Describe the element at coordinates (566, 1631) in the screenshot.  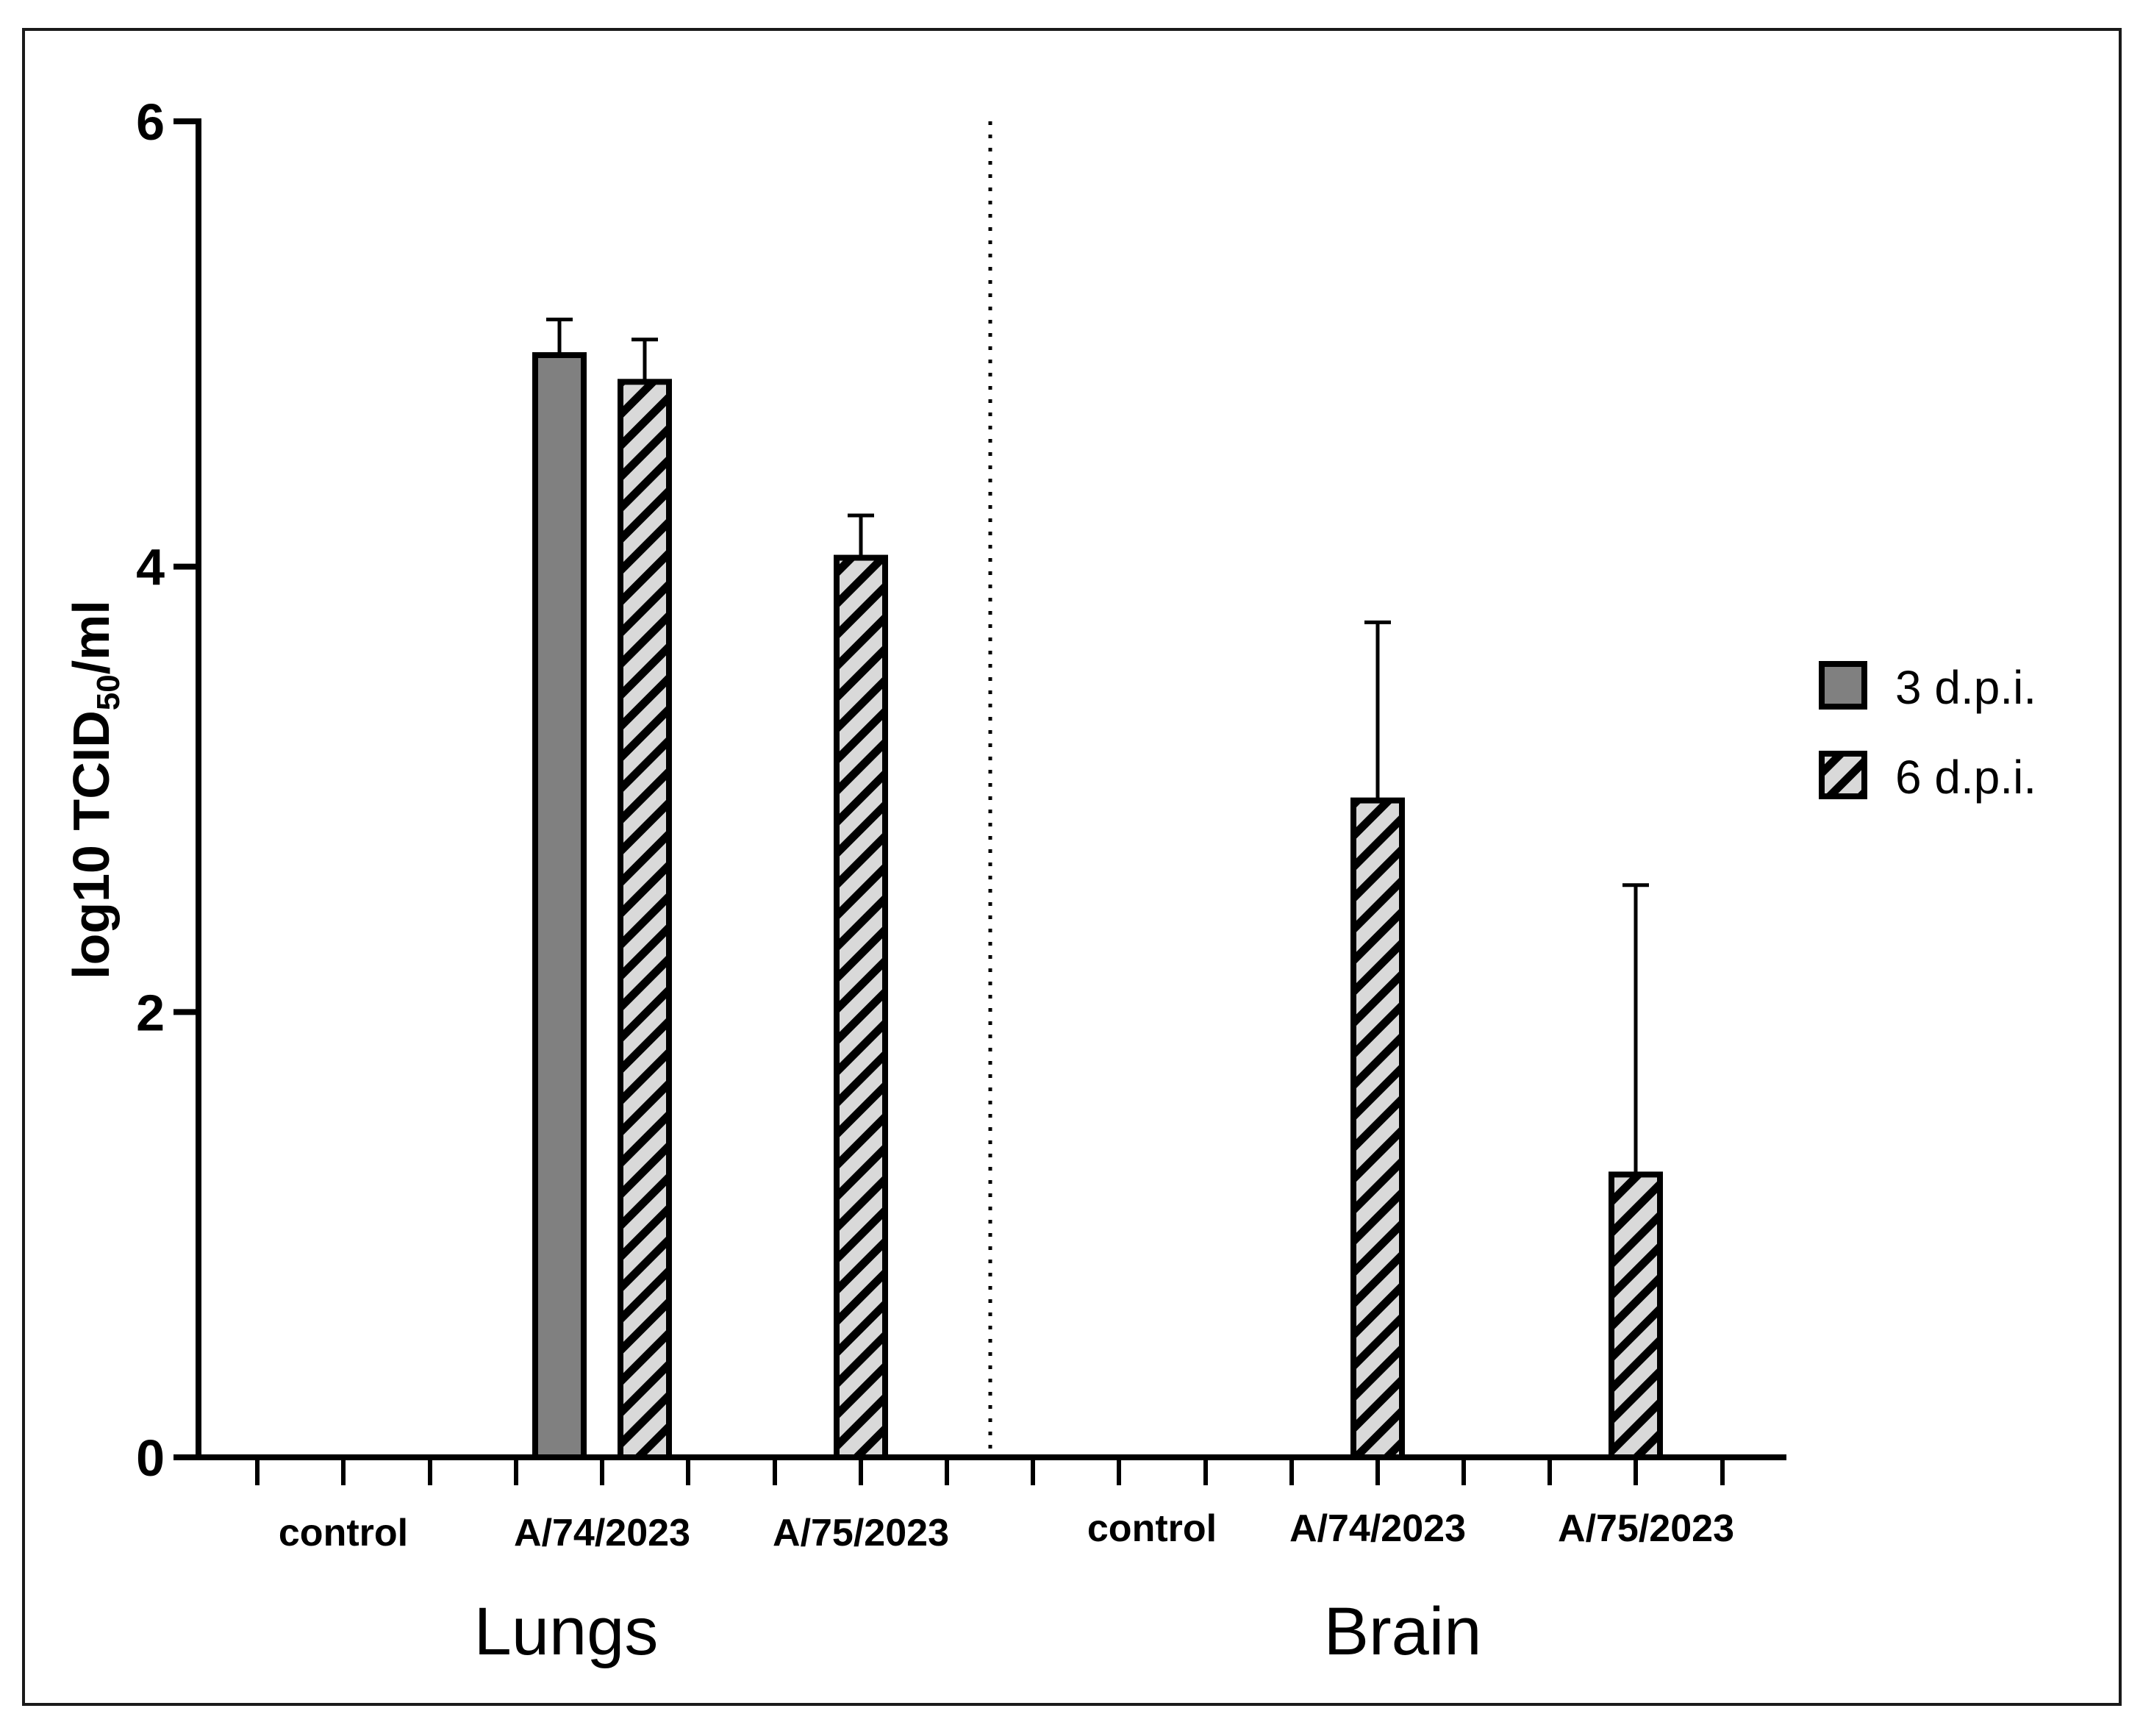
I see `x-group-label: Lungs` at that location.